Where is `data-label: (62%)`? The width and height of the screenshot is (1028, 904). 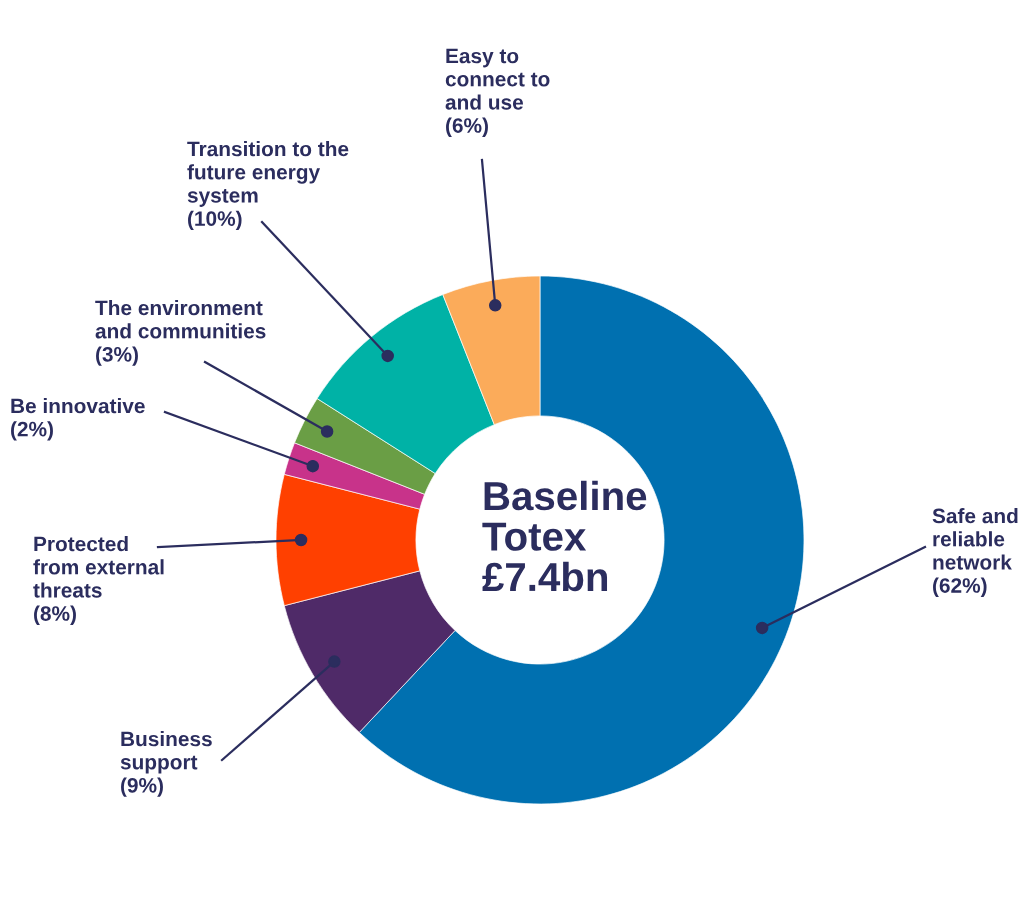
data-label: (62%) is located at coordinates (960, 587).